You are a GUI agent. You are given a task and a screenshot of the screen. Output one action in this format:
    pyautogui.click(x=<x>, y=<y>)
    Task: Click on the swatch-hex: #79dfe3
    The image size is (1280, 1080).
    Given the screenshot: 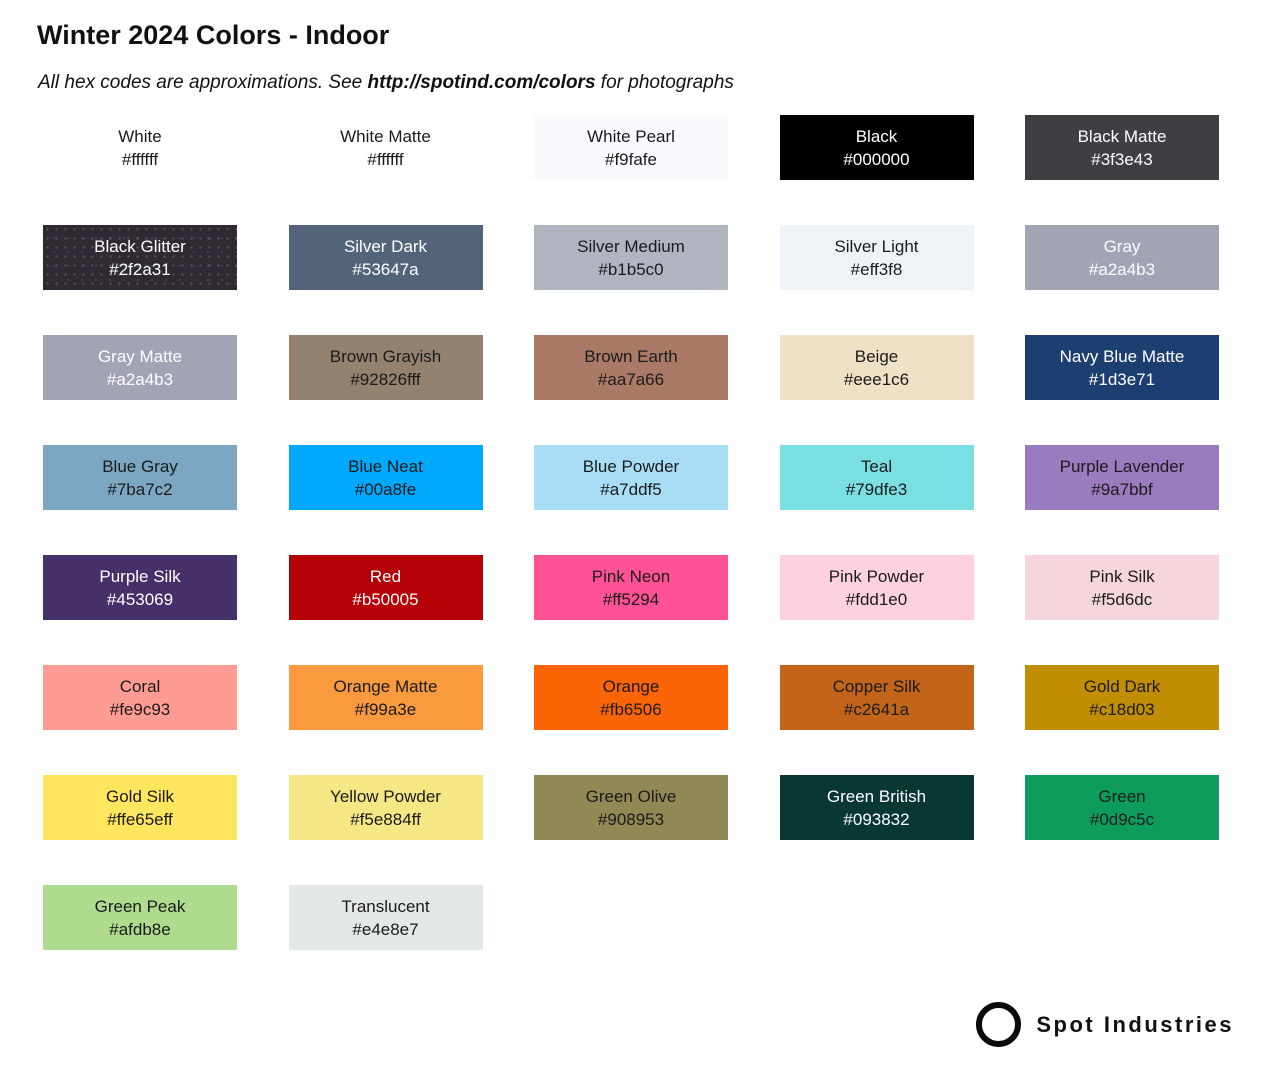 What is the action you would take?
    pyautogui.click(x=876, y=489)
    